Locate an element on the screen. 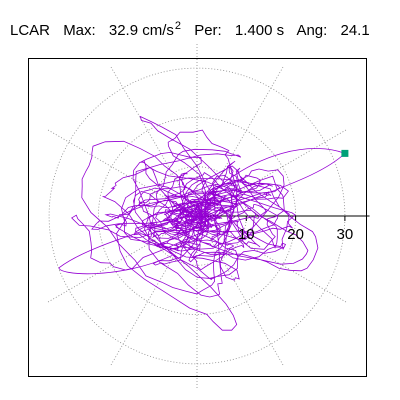 The height and width of the screenshot is (400, 400). marker-layer is located at coordinates (345, 153).